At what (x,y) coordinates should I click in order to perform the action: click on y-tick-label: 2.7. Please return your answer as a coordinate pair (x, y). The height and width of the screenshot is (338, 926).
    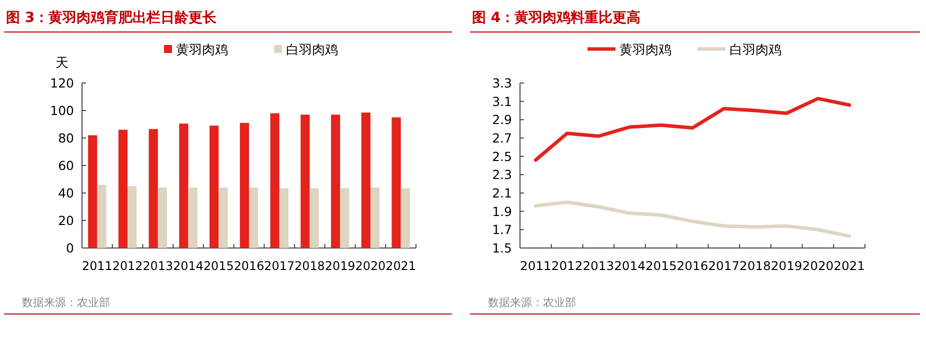
    Looking at the image, I should click on (502, 138).